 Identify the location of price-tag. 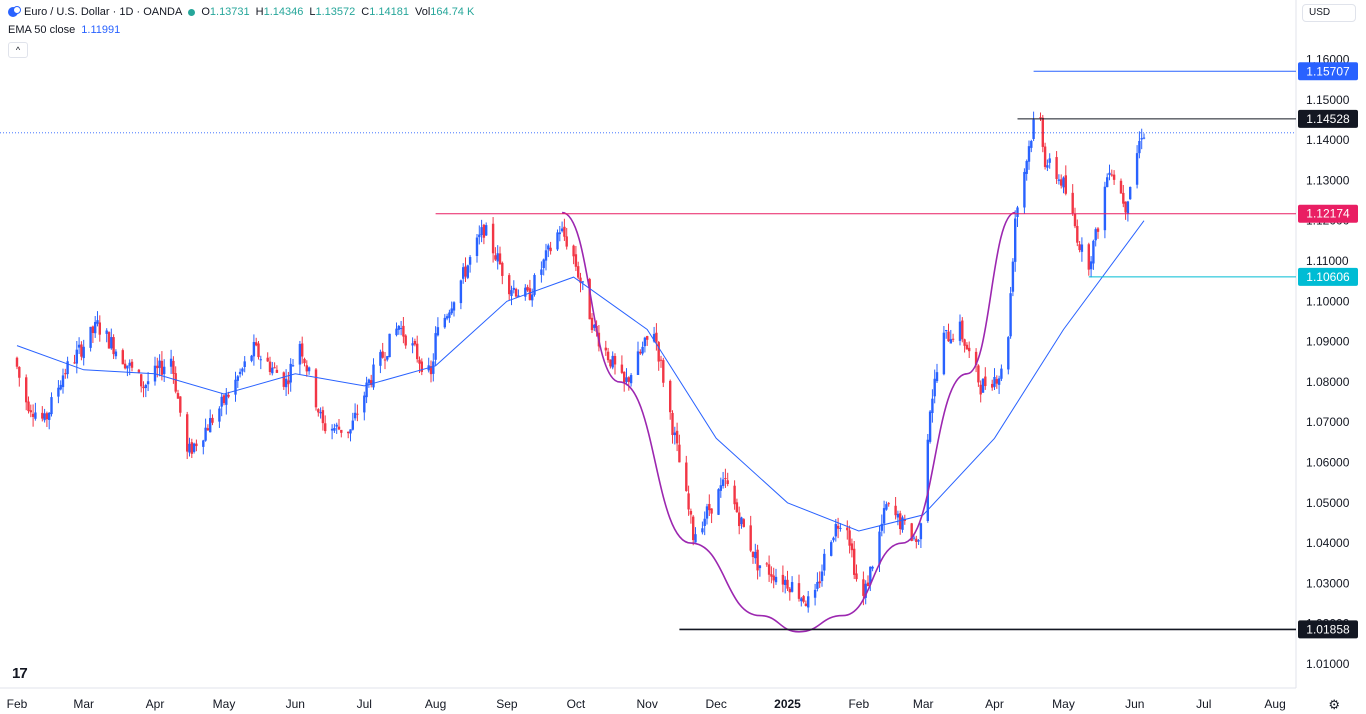
(1328, 213).